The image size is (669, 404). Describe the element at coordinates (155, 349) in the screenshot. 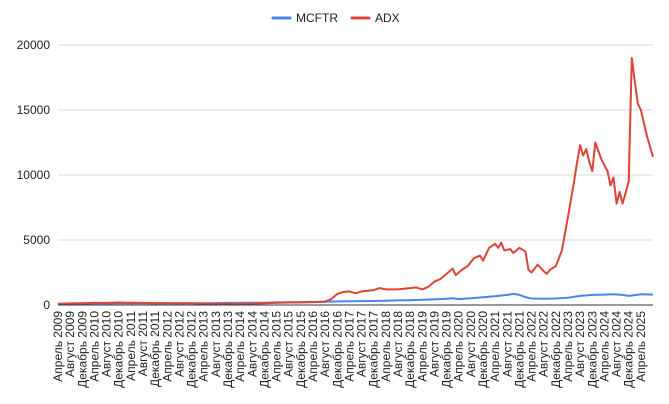

I see `x-tick-label: Декабрь 2011` at that location.